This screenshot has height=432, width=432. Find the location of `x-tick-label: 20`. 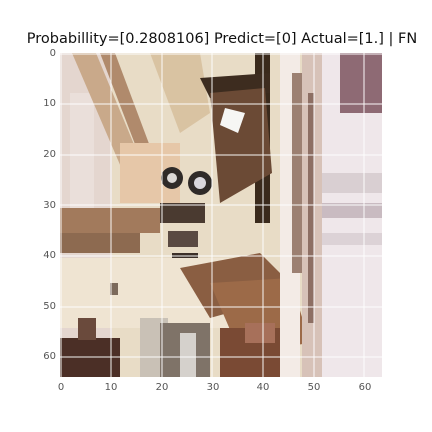

x-tick-label: 20 is located at coordinates (162, 387).